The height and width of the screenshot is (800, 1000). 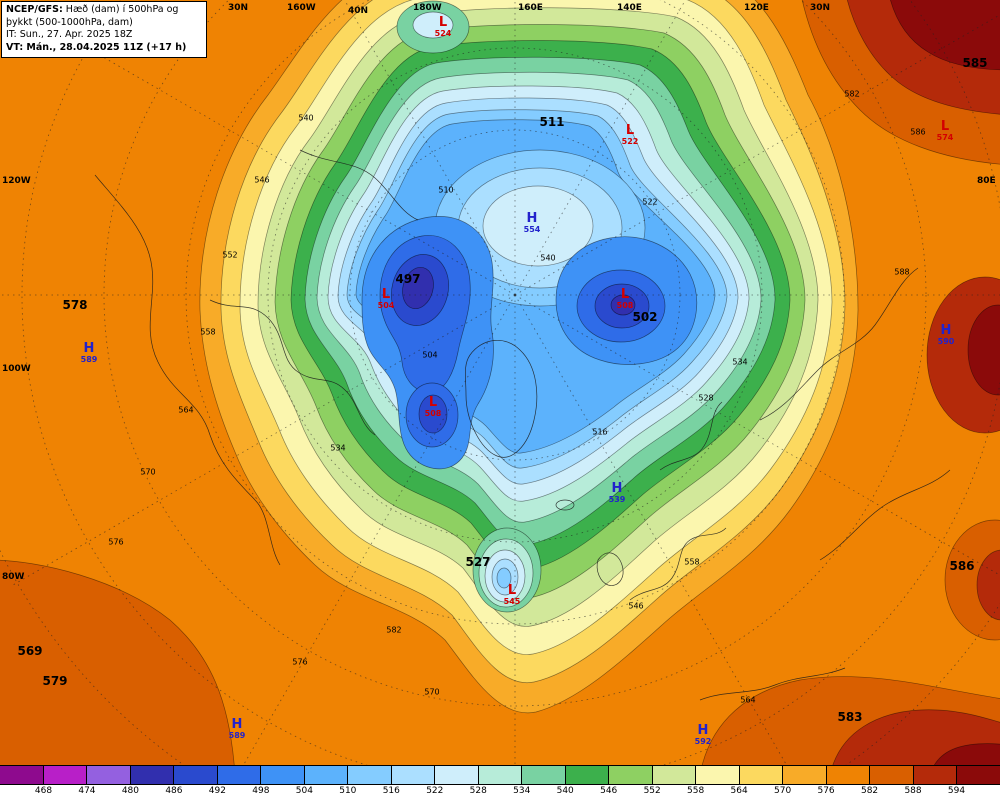 What do you see at coordinates (522, 791) in the screenshot?
I see `colorbar-label: 534` at bounding box center [522, 791].